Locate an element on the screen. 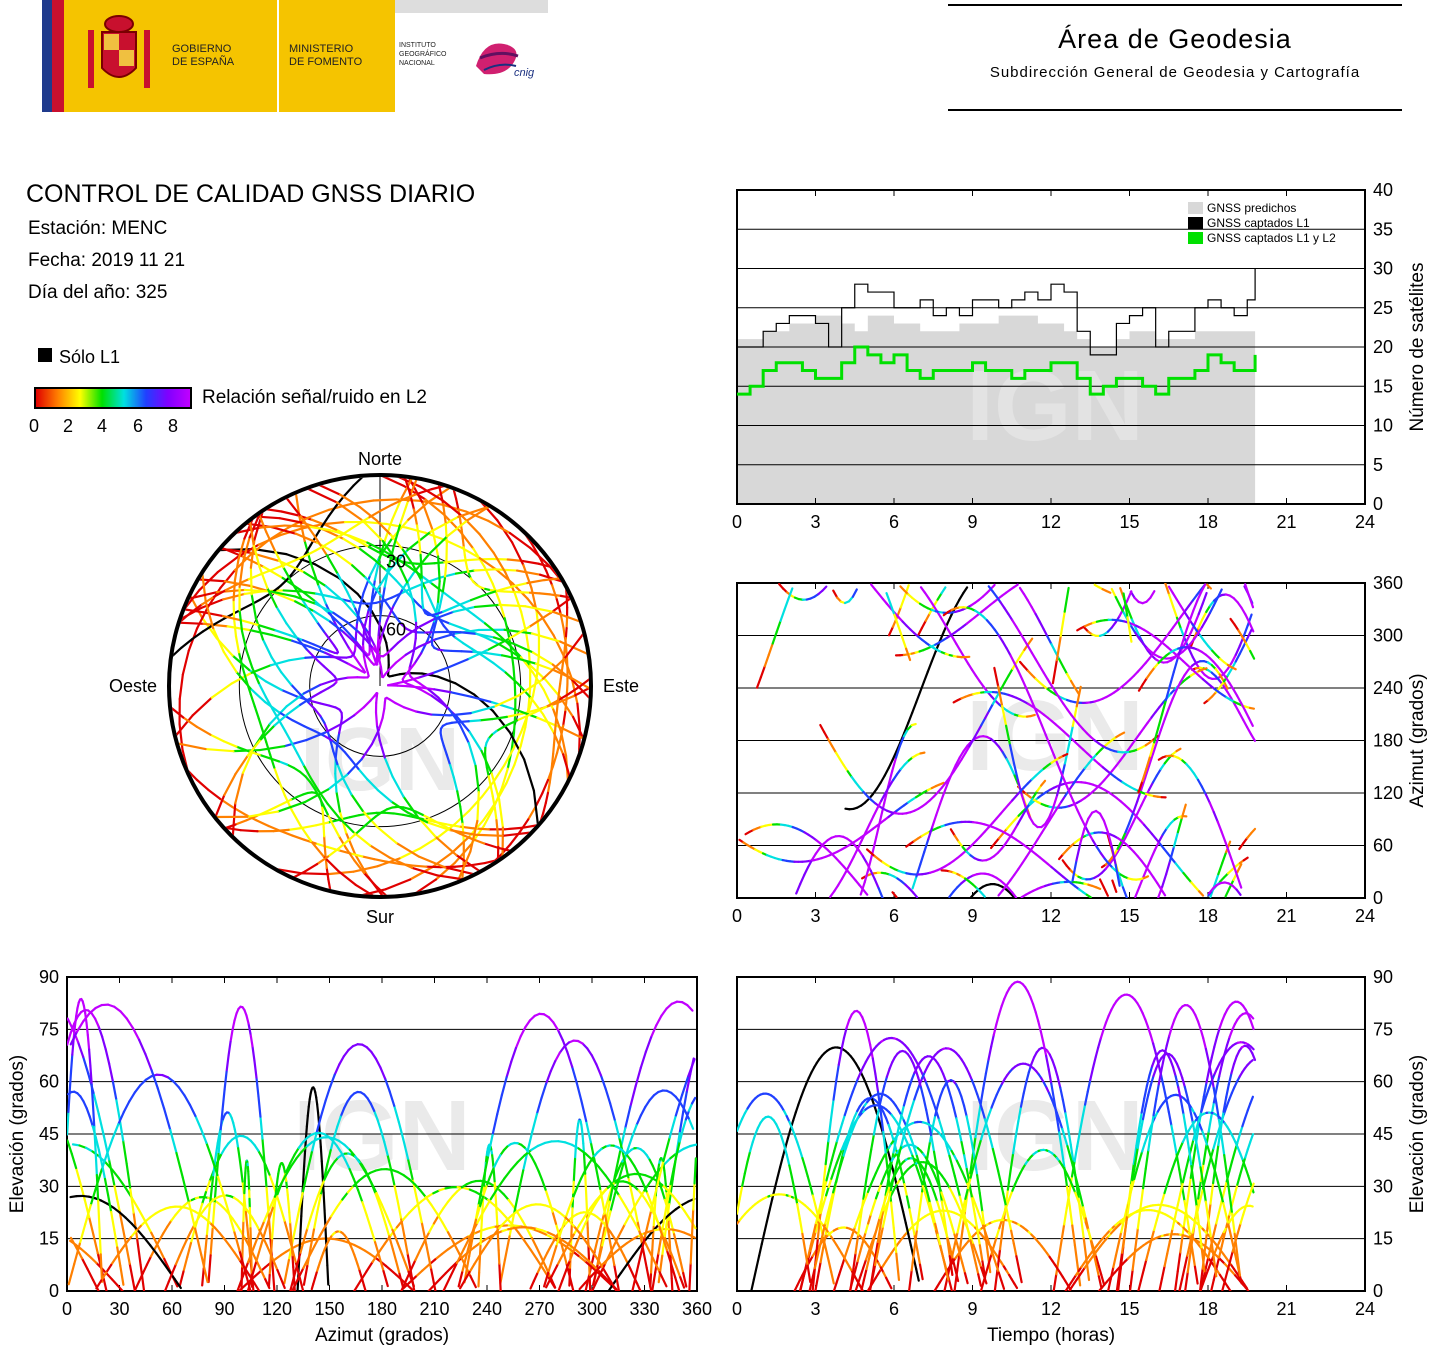  header-gray-bar is located at coordinates (471, 6).